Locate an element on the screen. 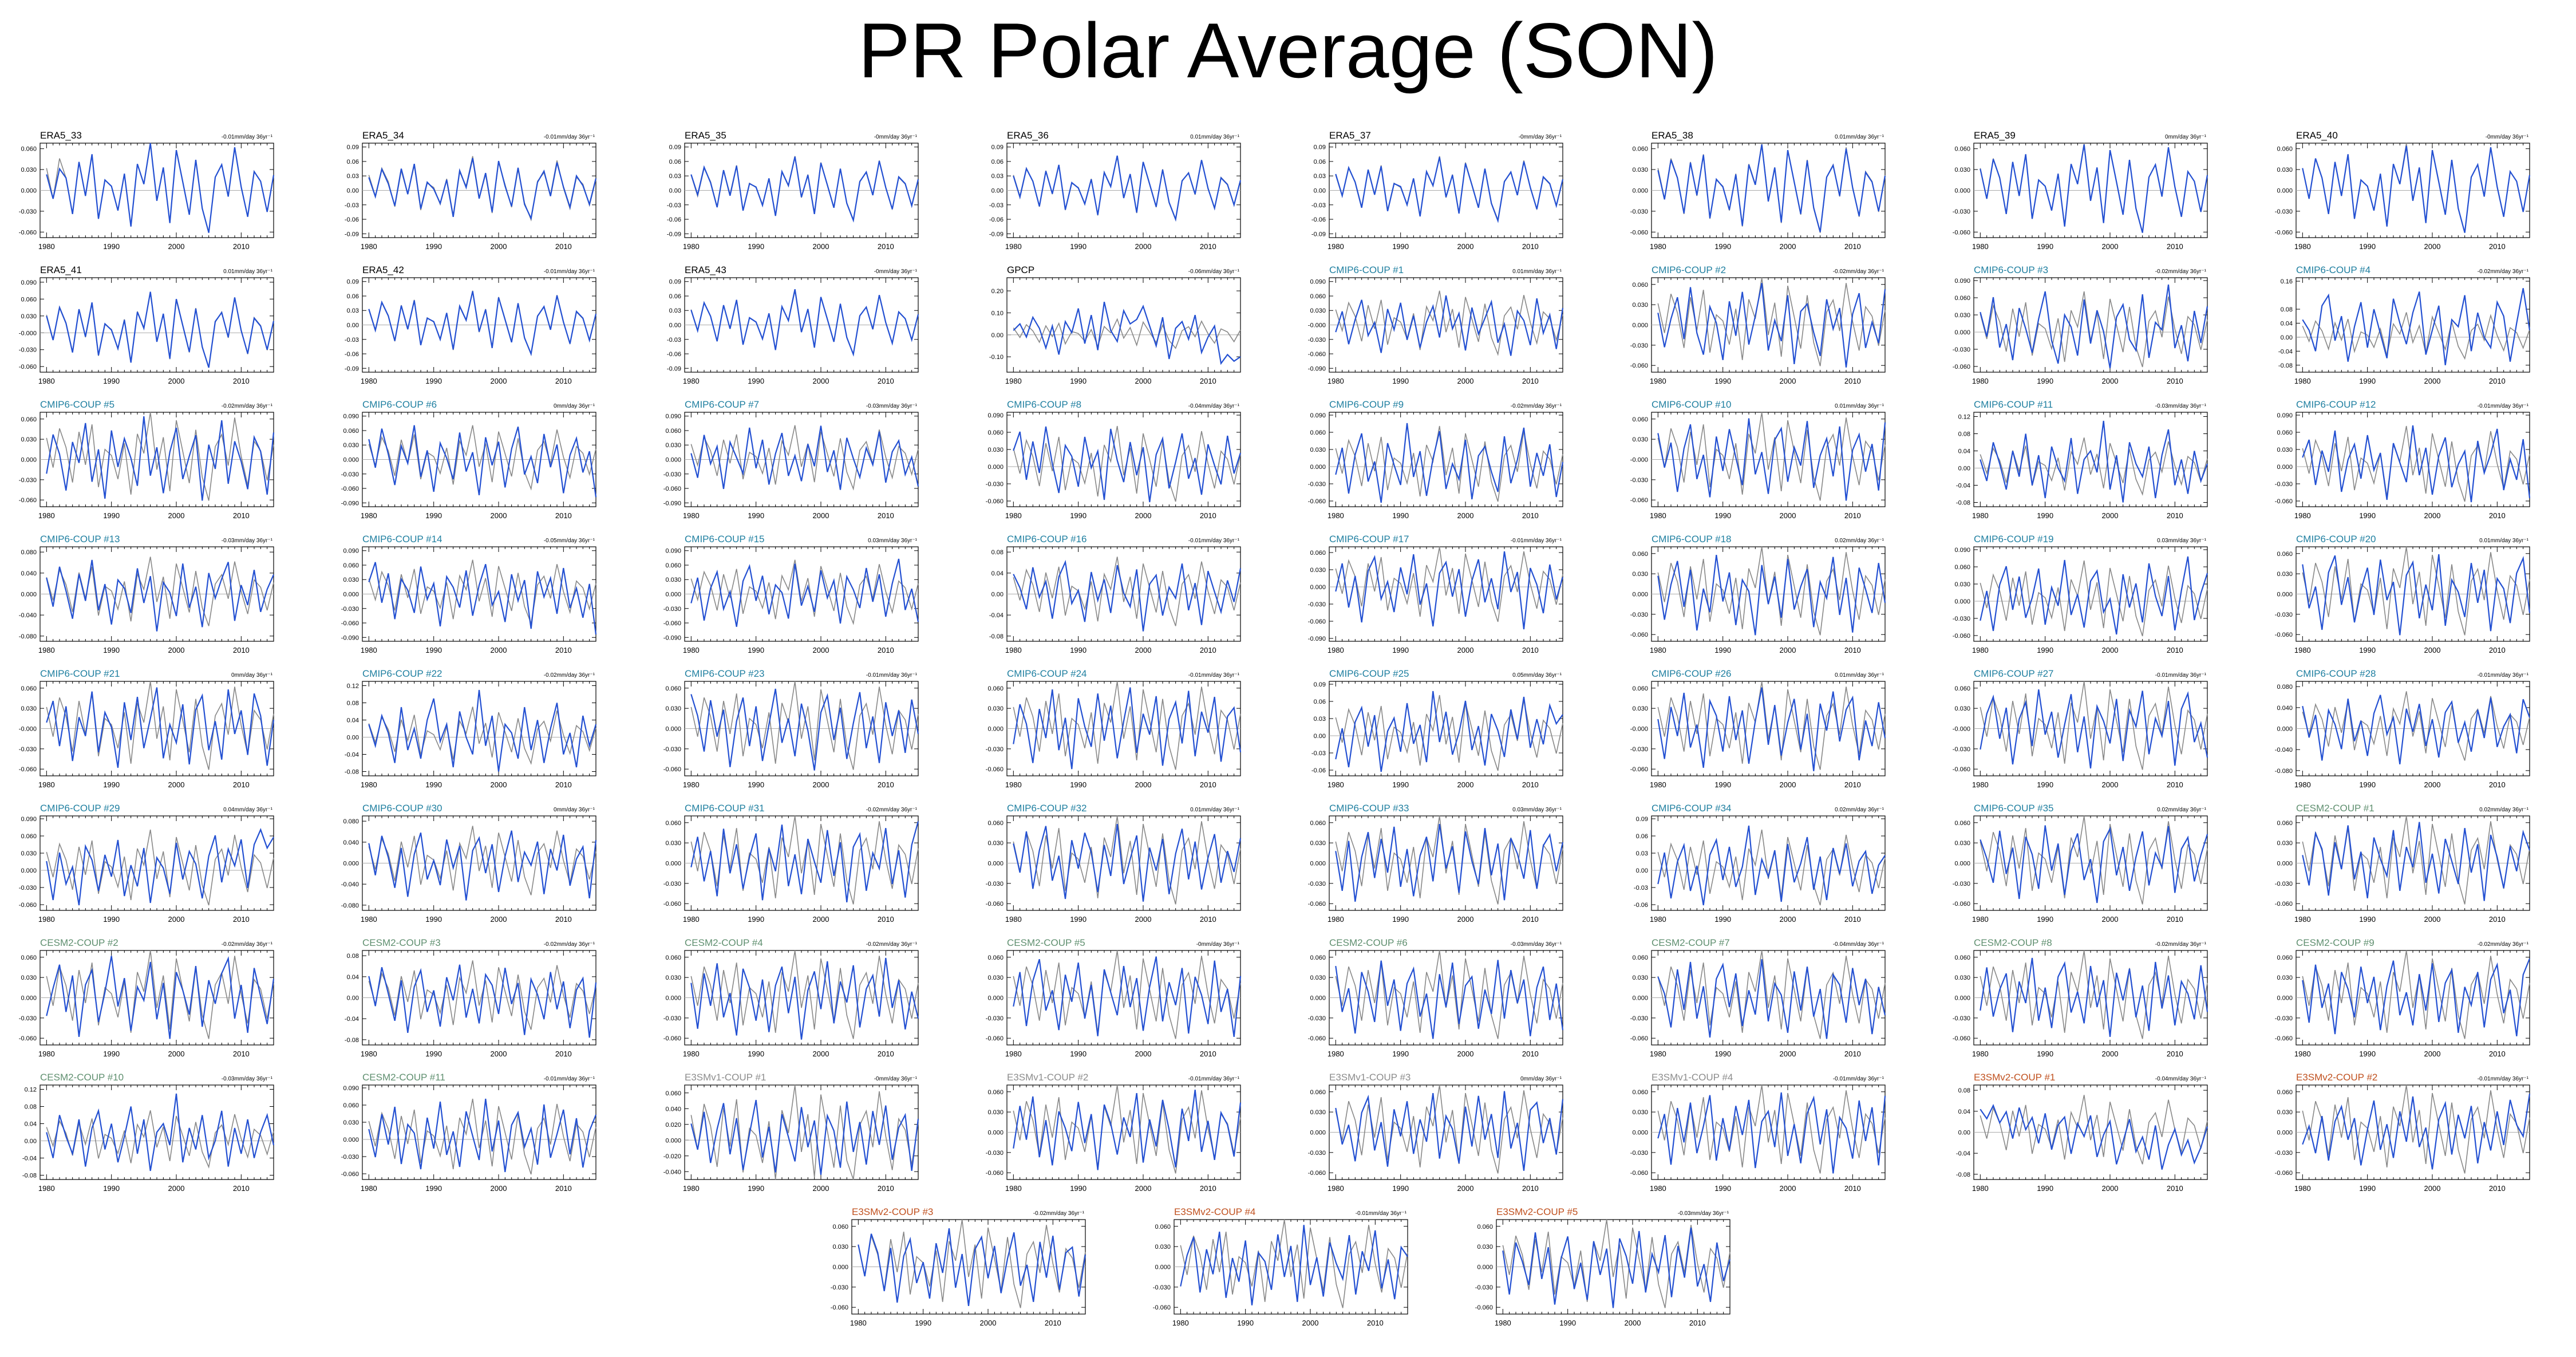 The width and height of the screenshot is (2576, 1357). panel-label: ERA5_39 is located at coordinates (1995, 135).